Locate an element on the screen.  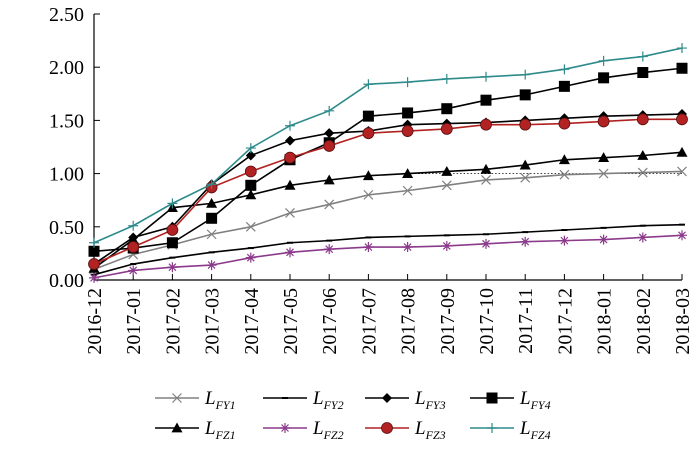
legend-item-fz3: LFZ3 is located at coordinates (405, 430).